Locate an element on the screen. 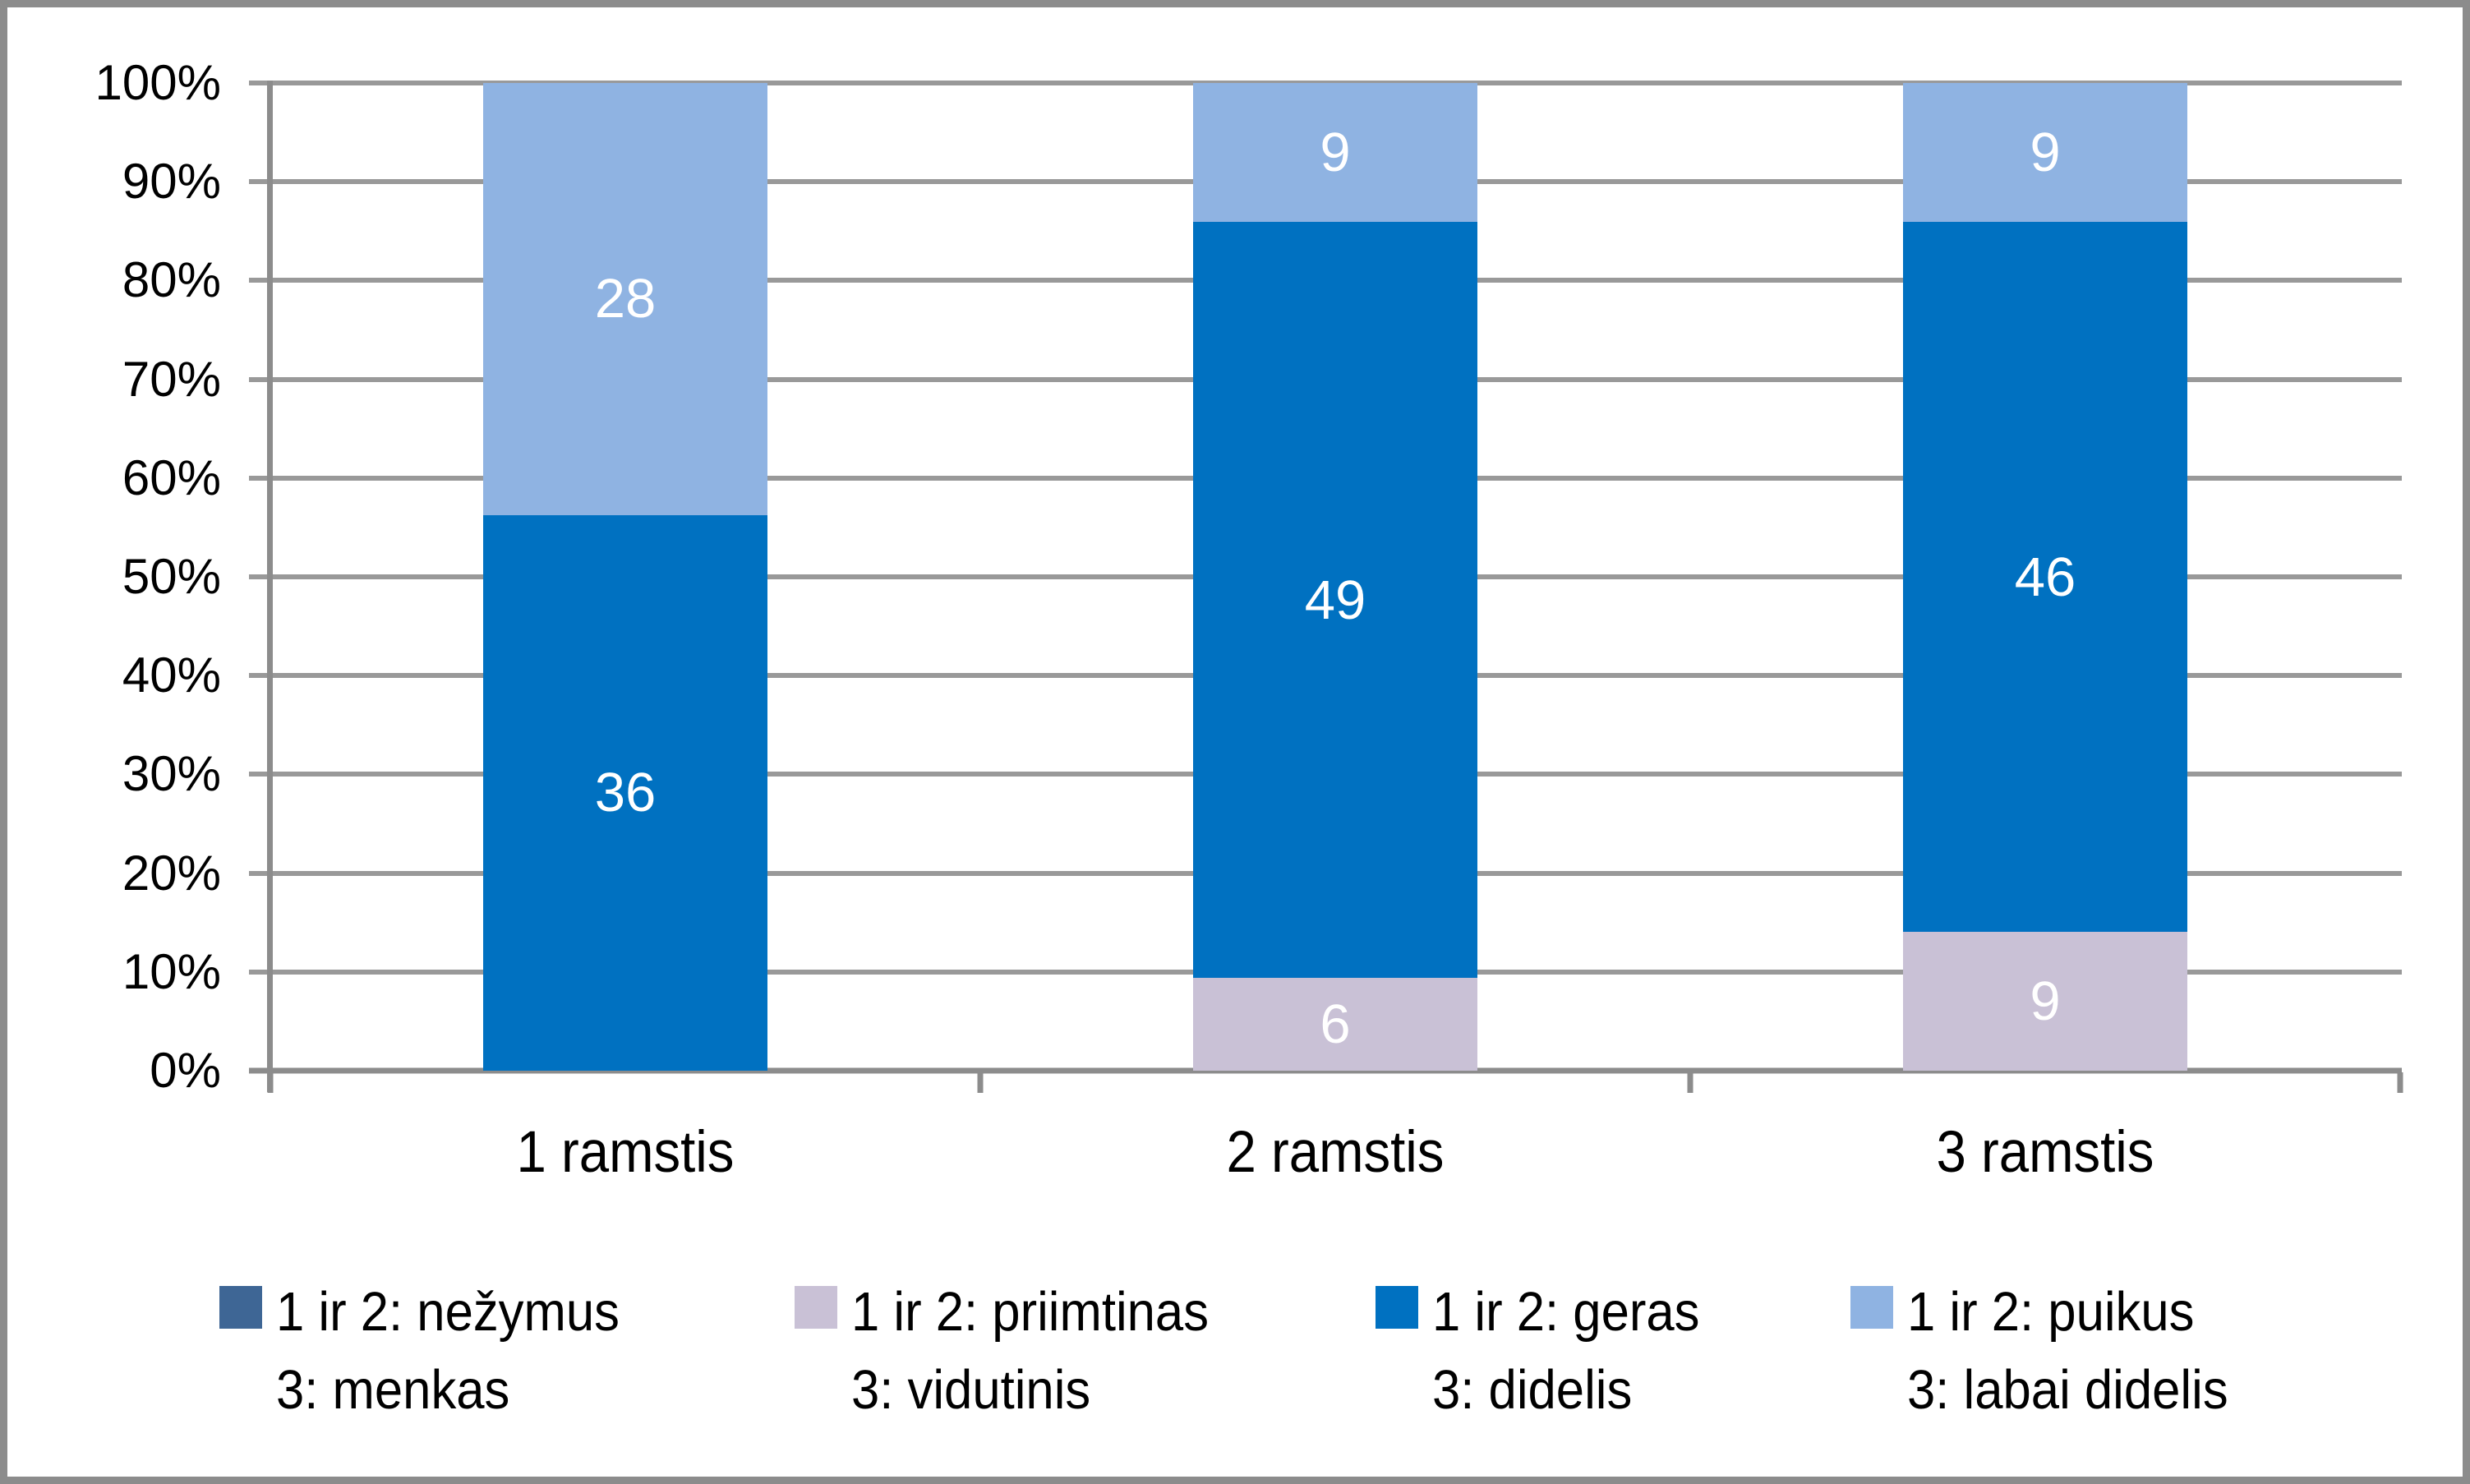 The width and height of the screenshot is (2470, 1484). y-axis-tick-label: 30% is located at coordinates (171, 774).